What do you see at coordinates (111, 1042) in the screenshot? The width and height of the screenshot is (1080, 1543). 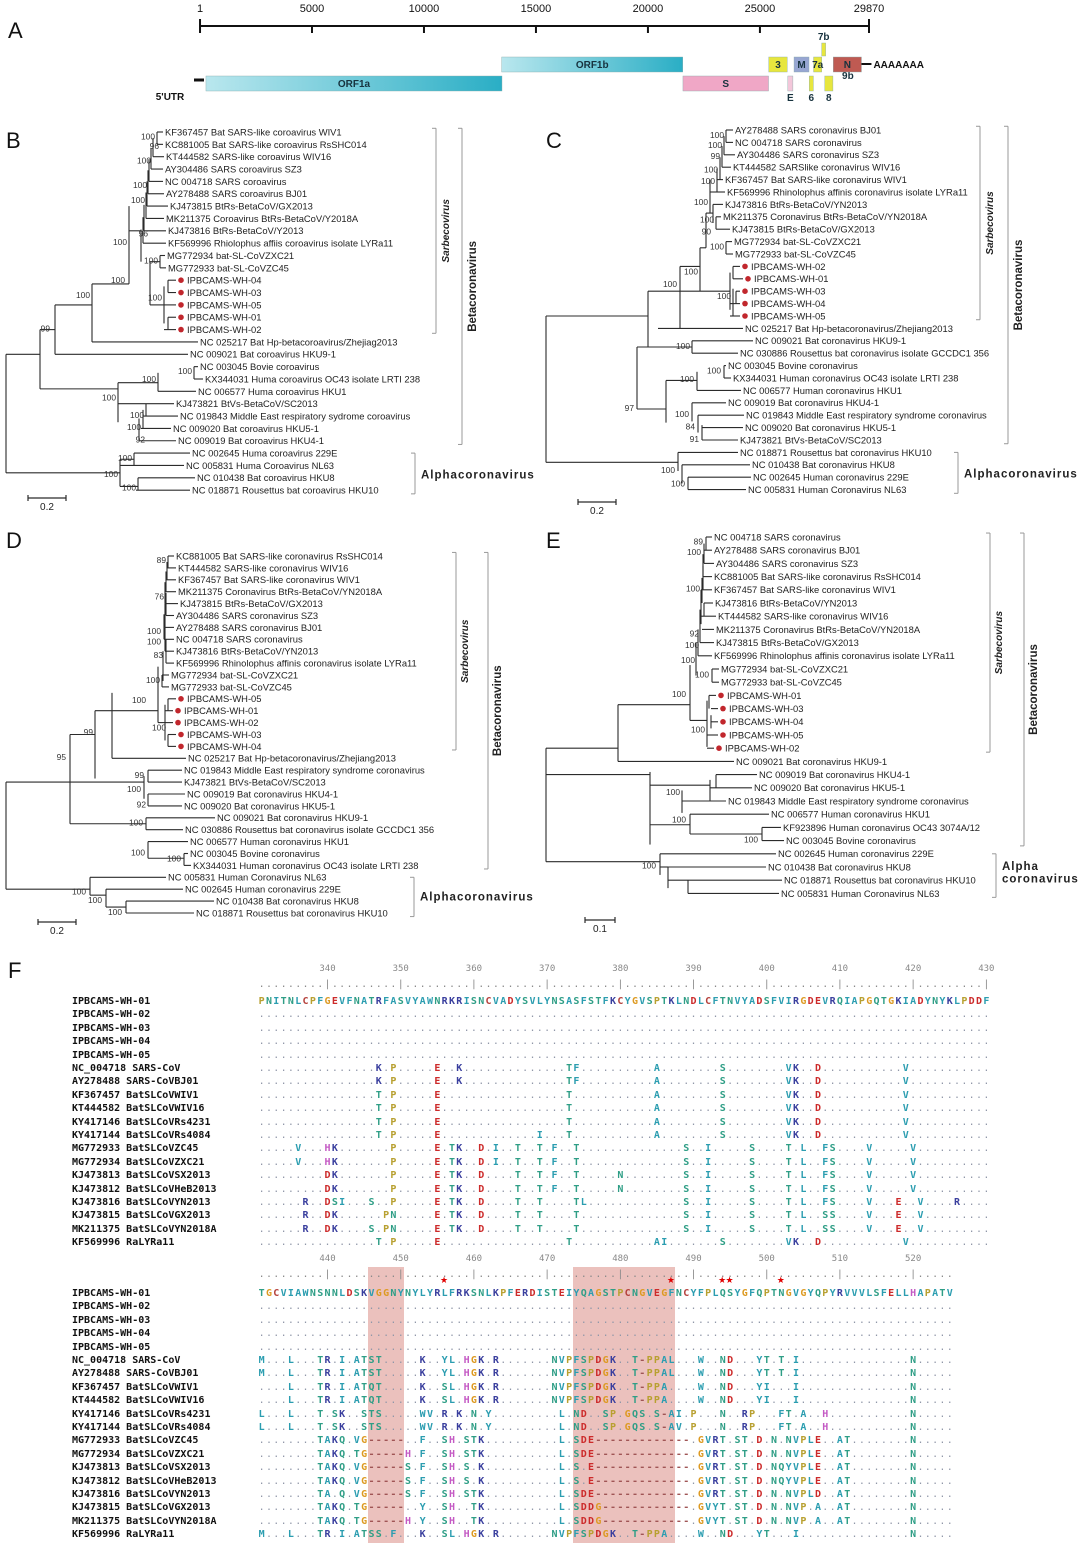 I see `sequence-row-name: IPBCAMS-WH-04` at bounding box center [111, 1042].